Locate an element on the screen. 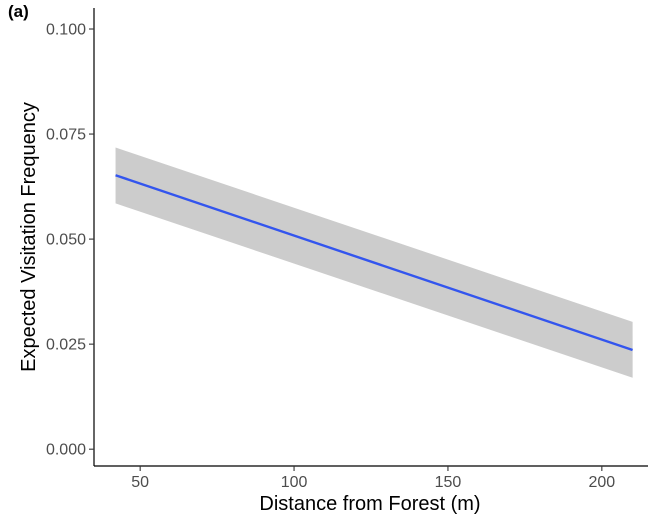  y-tick-label: 0.100 is located at coordinates (66, 30).